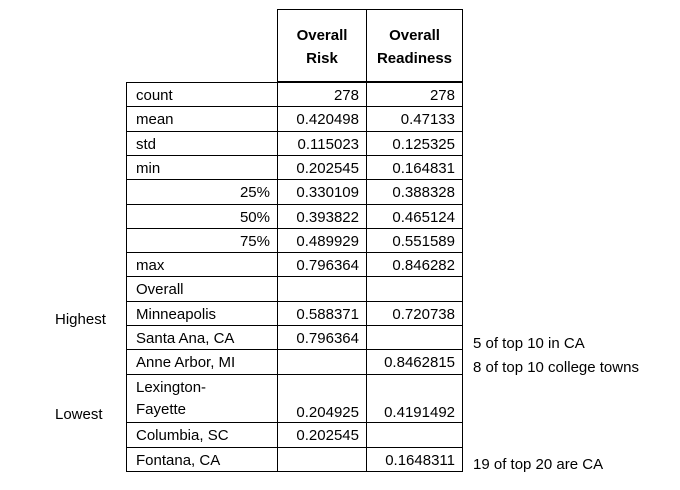  What do you see at coordinates (79, 414) in the screenshot?
I see `lowest-label: Lowest` at bounding box center [79, 414].